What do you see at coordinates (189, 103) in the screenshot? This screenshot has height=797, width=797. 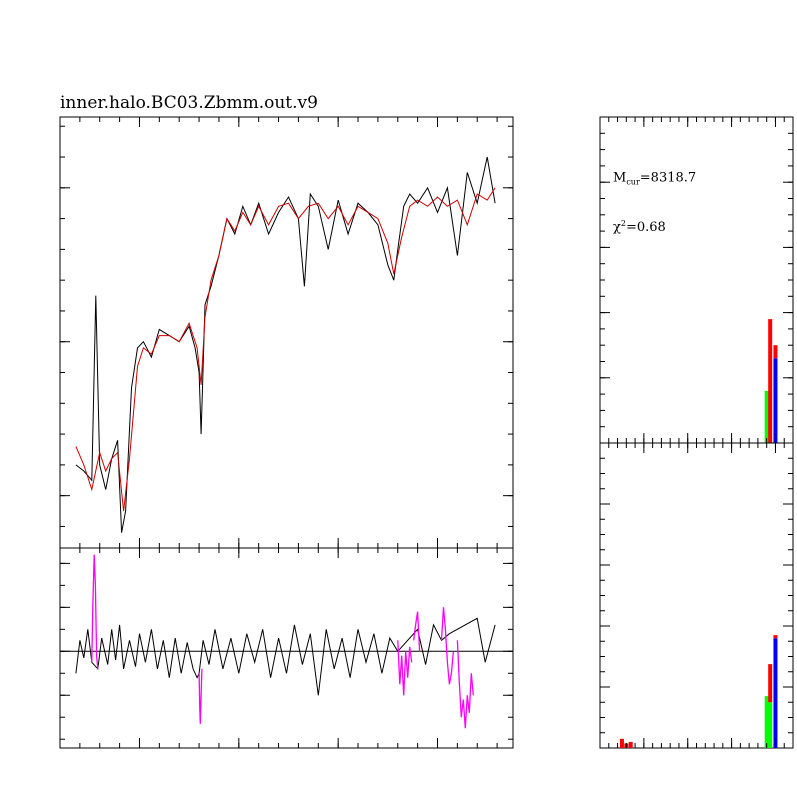 I see `chart-title: inner.halo.BC03.Zbmm.out.v9` at bounding box center [189, 103].